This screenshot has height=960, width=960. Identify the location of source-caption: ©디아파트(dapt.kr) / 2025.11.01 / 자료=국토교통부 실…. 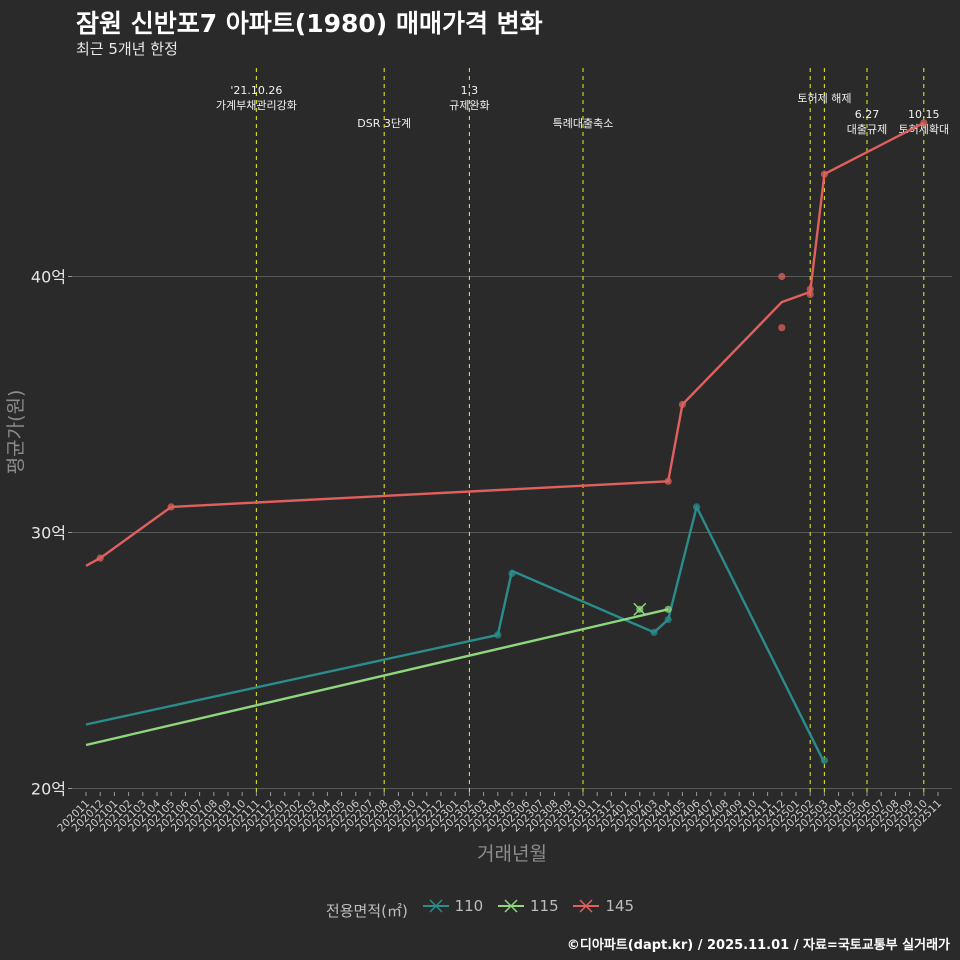
(758, 945).